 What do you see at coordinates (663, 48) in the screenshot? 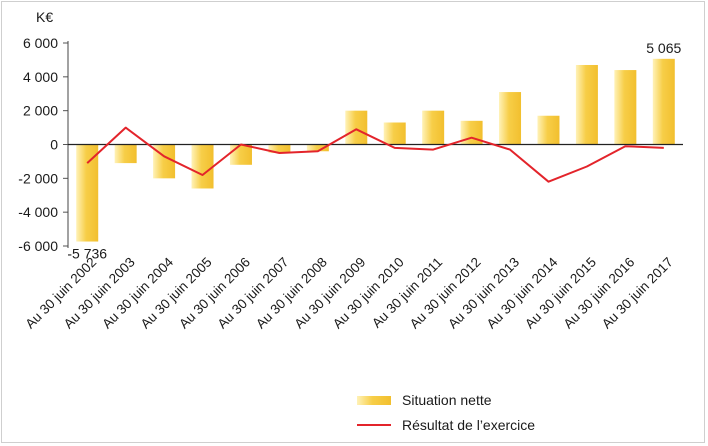
I see `bar-value-annotation: 5 065` at bounding box center [663, 48].